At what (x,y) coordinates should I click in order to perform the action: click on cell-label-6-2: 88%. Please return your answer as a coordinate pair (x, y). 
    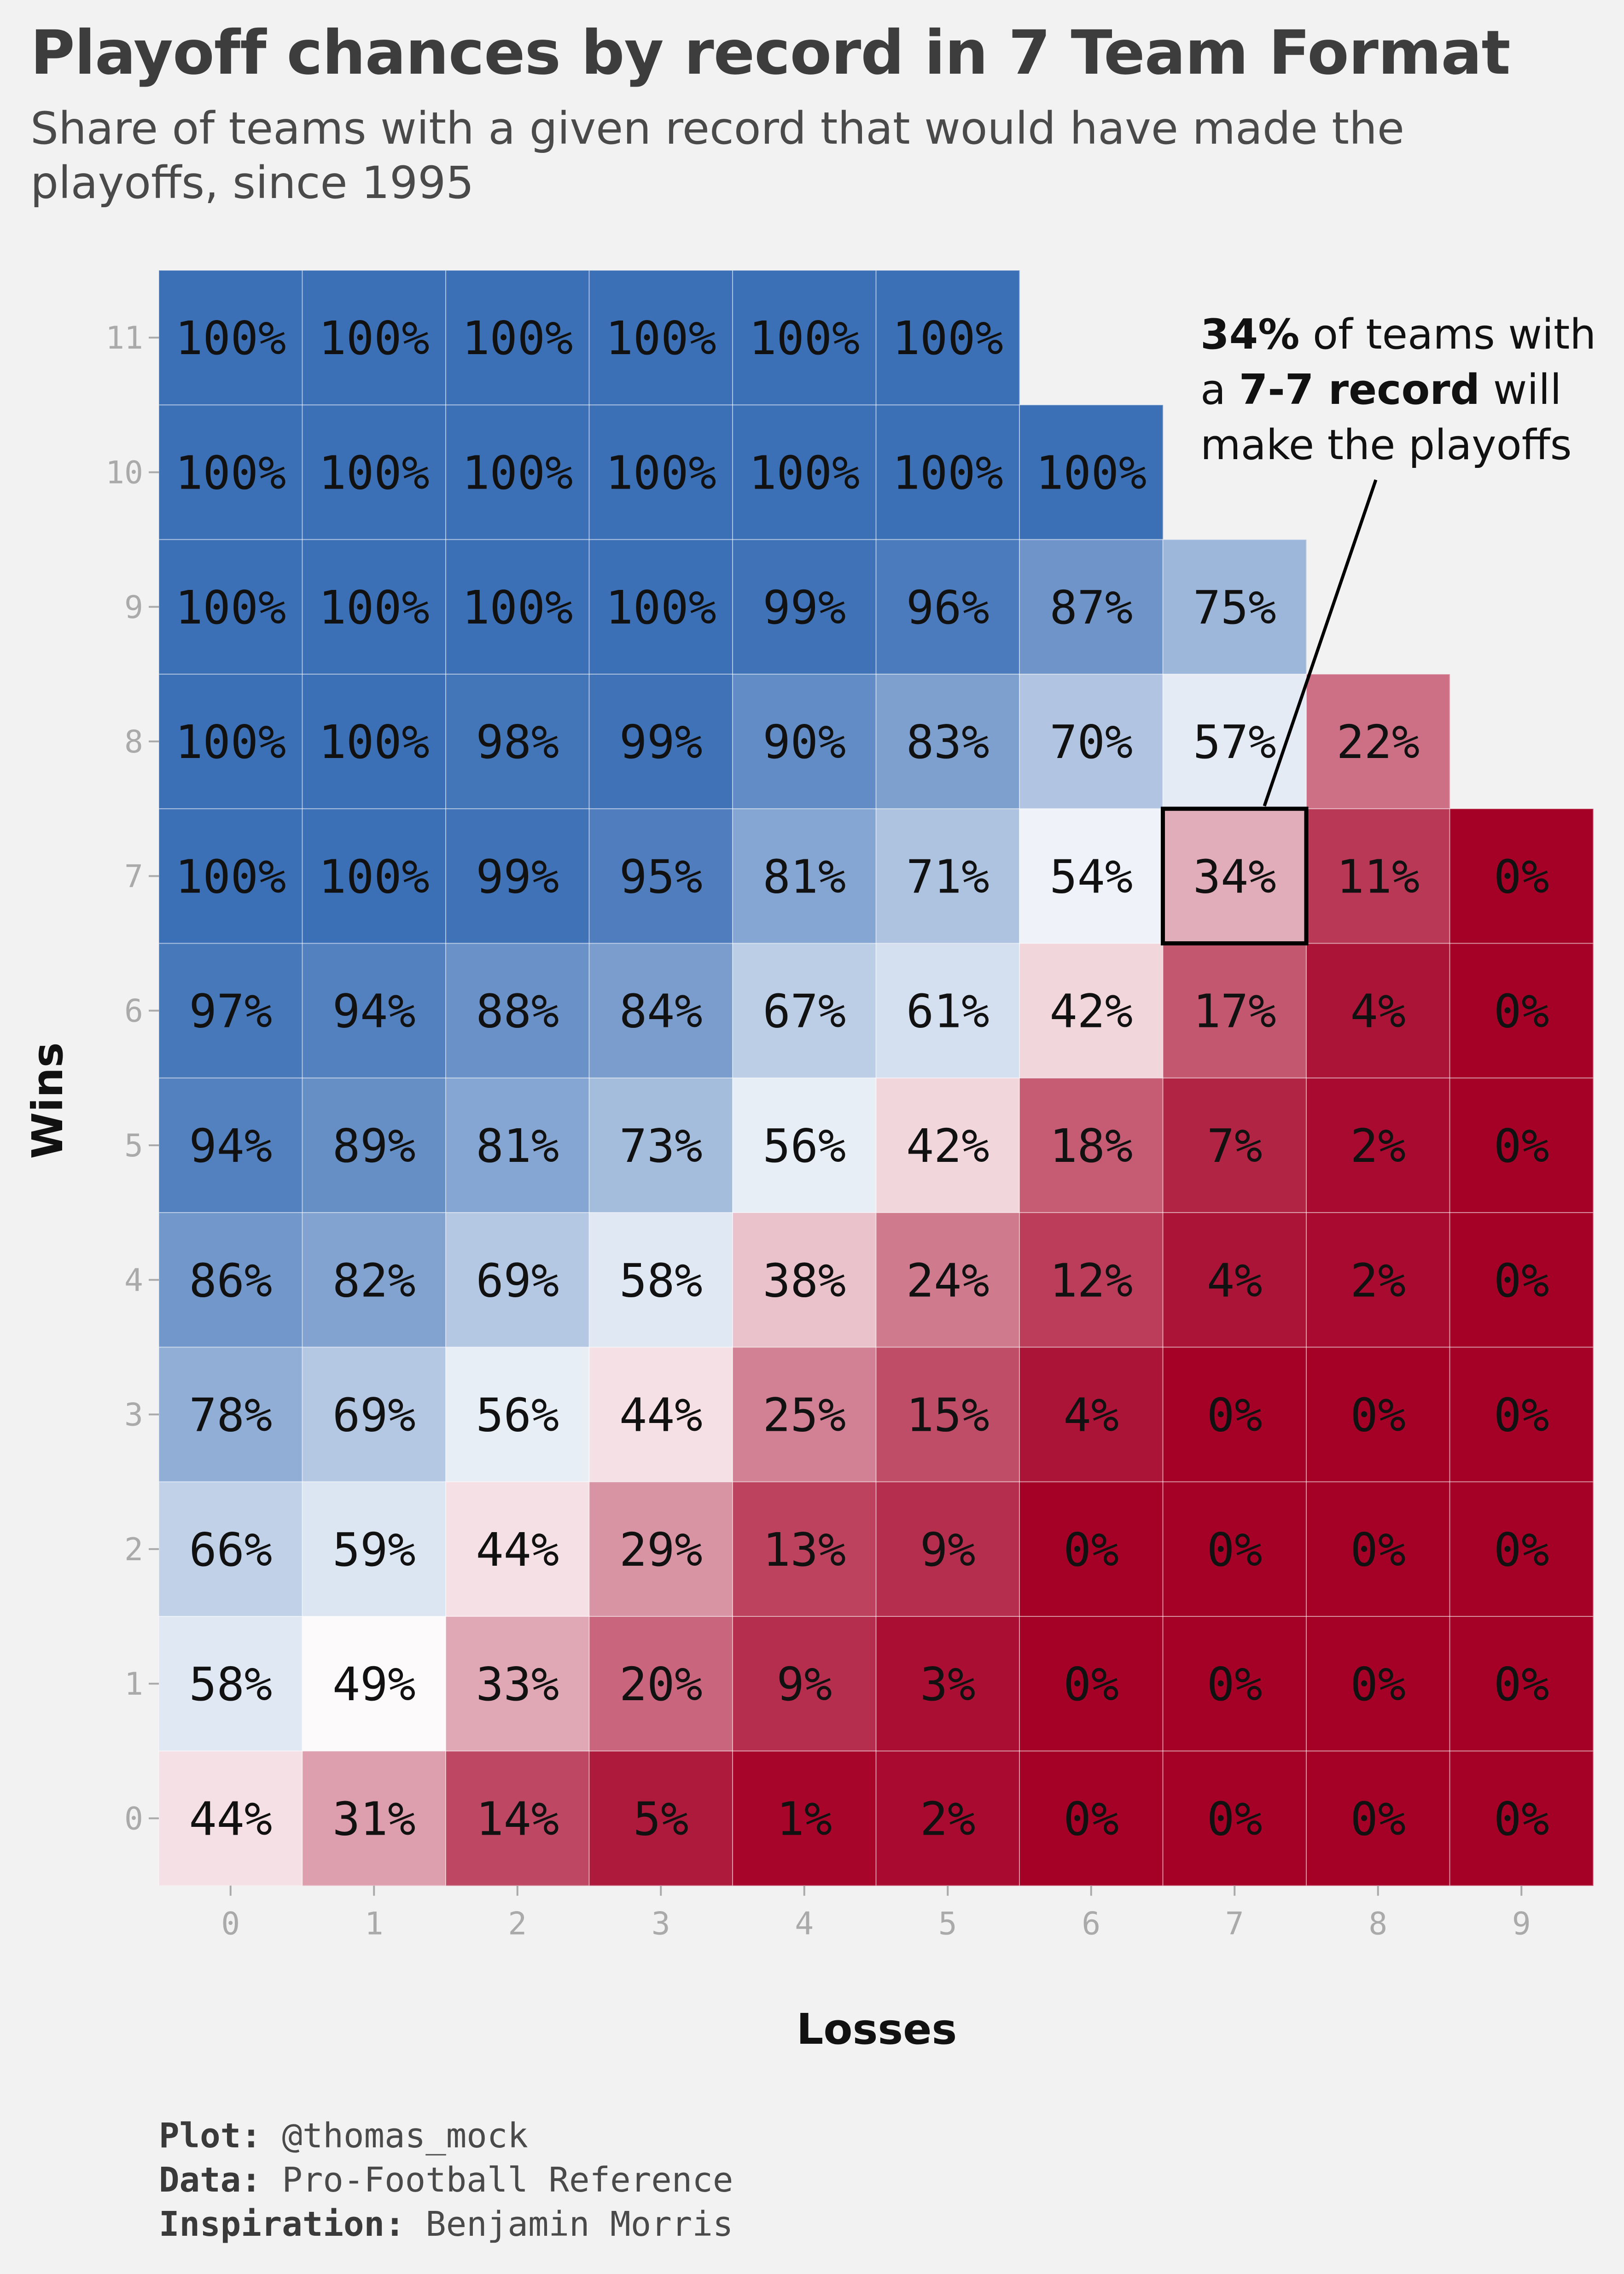
    Looking at the image, I should click on (518, 1012).